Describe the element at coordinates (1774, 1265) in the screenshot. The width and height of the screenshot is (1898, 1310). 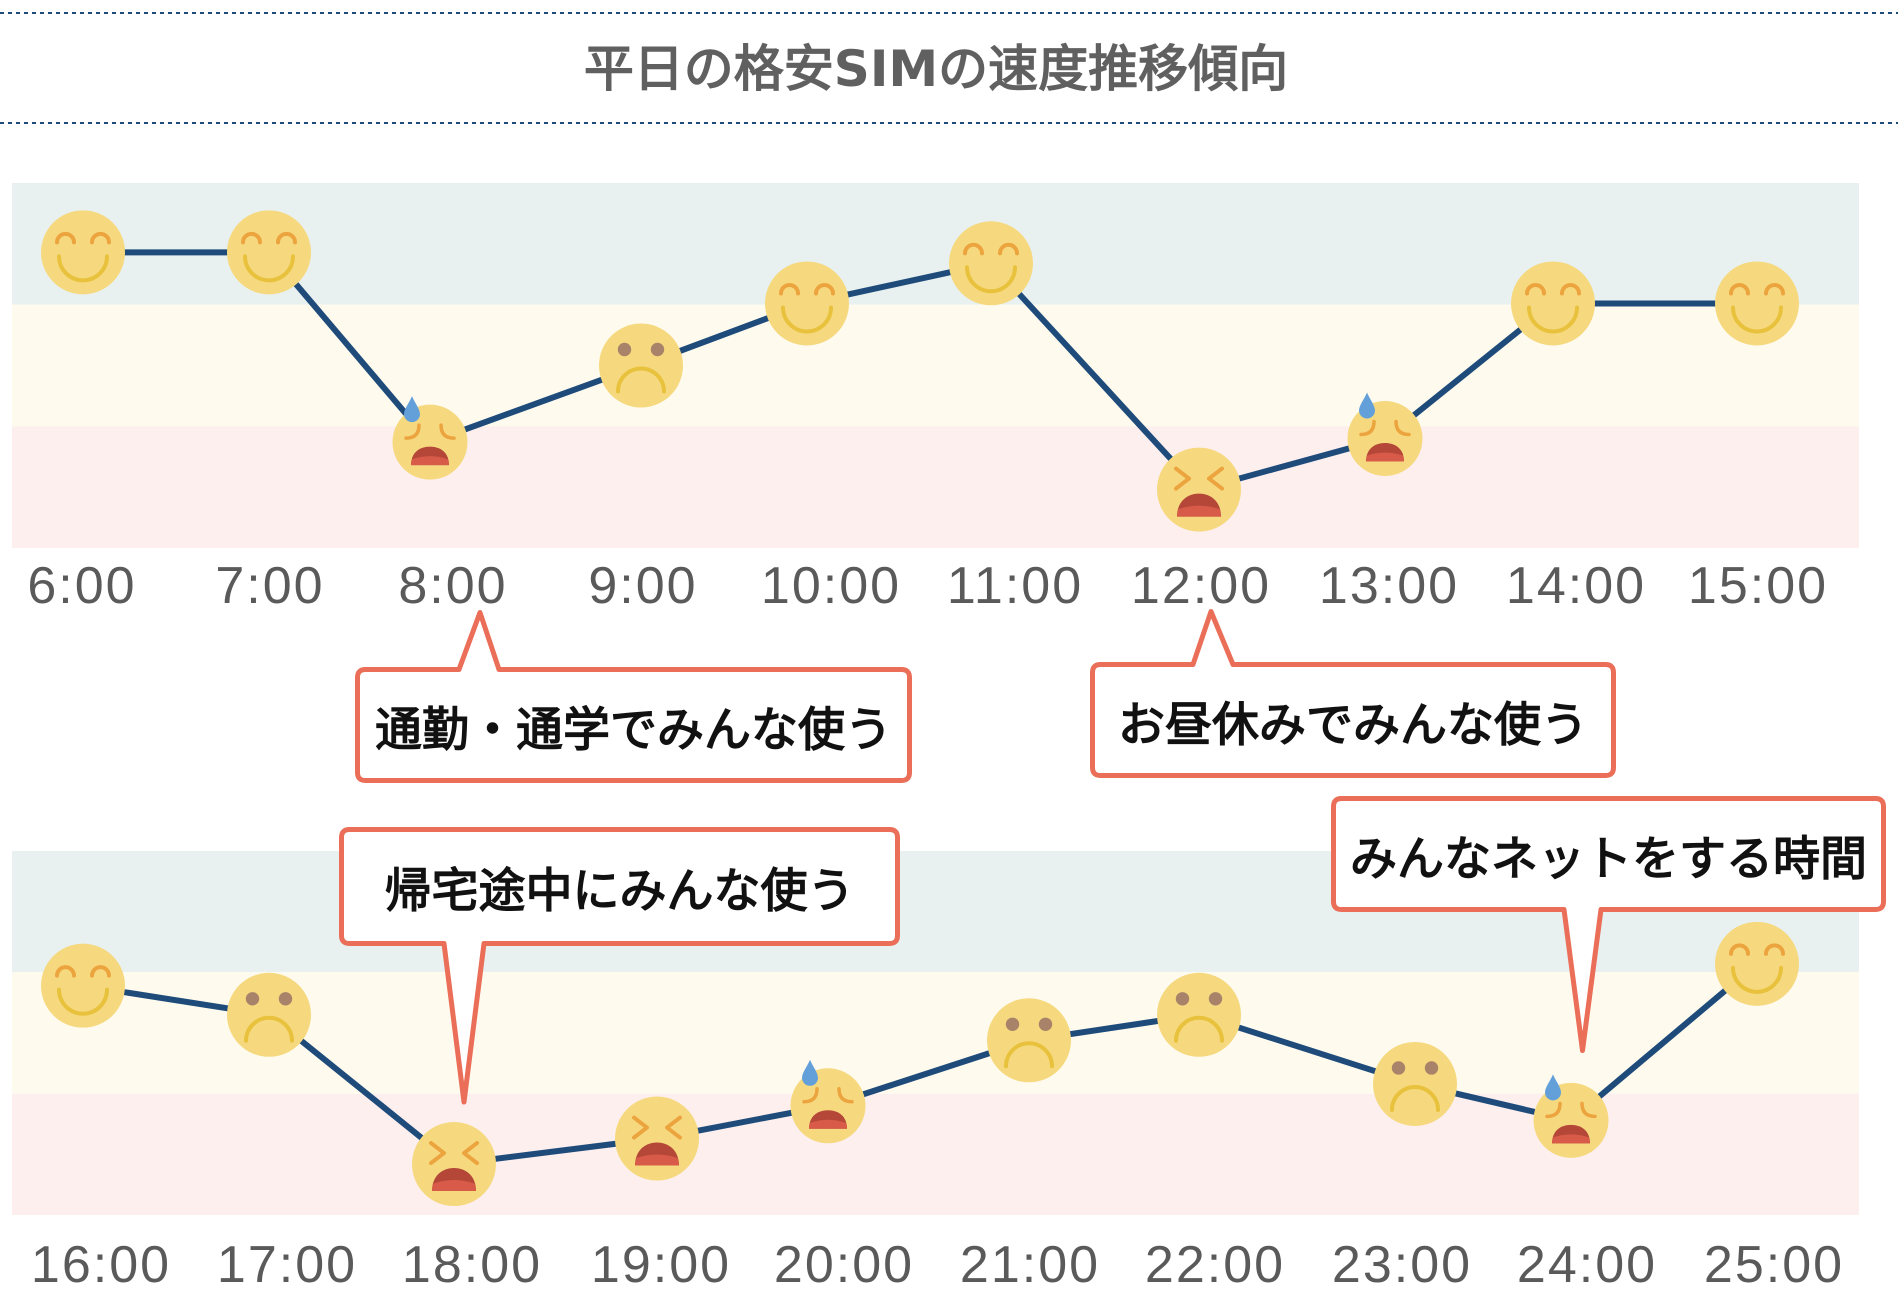
I see `x-axis-label: 25:00` at that location.